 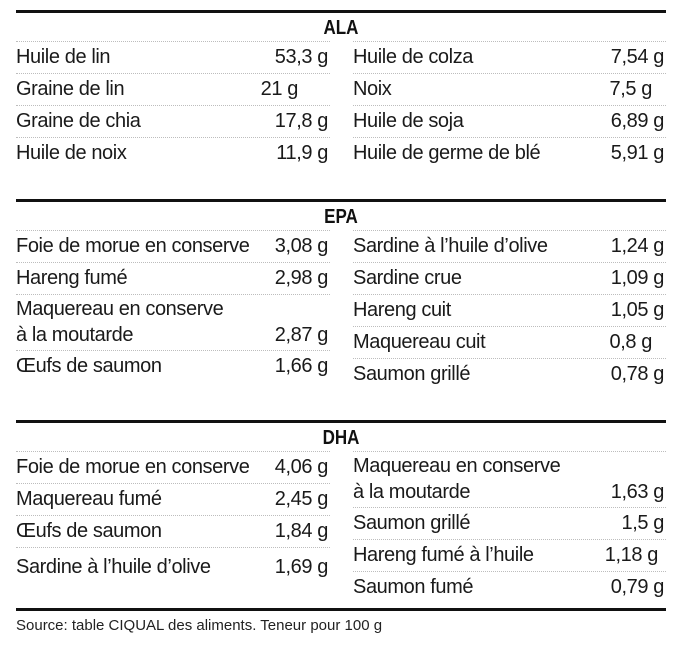 What do you see at coordinates (173, 121) in the screenshot?
I see `table-row: Graine de chia 17,8 g` at bounding box center [173, 121].